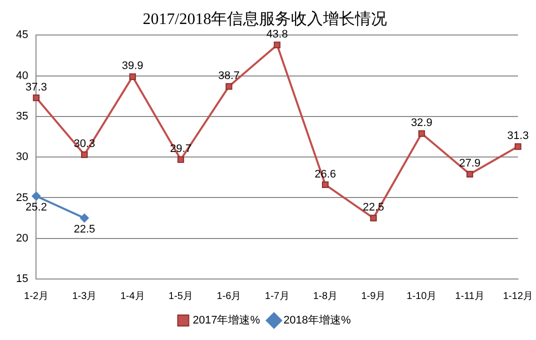 Image resolution: width=536 pixels, height=340 pixels. What do you see at coordinates (421, 123) in the screenshot?
I see `data-label: 32.9` at bounding box center [421, 123].